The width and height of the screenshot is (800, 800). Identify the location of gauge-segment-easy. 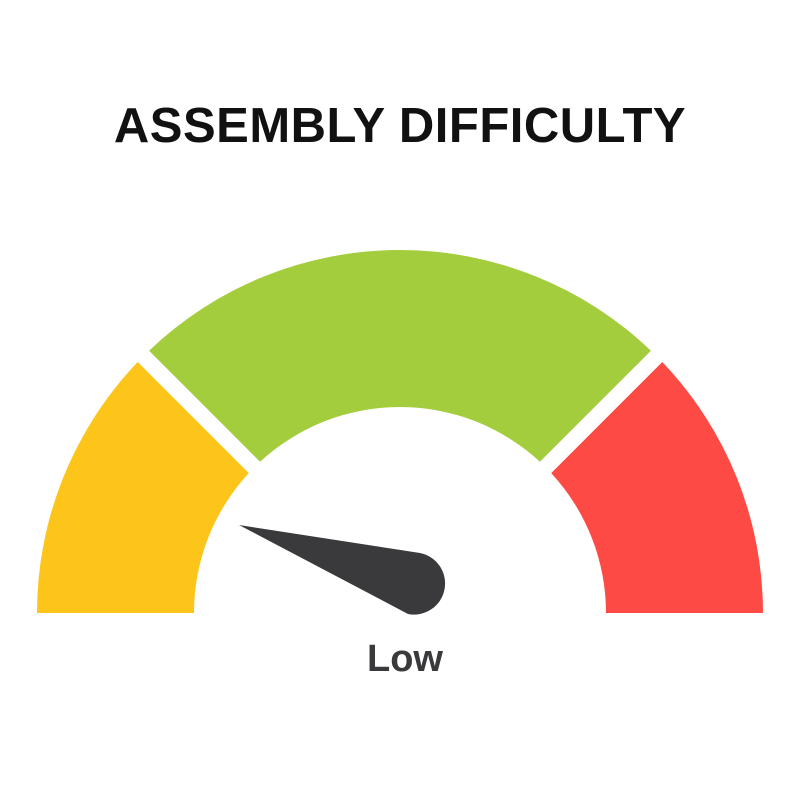
(143, 487).